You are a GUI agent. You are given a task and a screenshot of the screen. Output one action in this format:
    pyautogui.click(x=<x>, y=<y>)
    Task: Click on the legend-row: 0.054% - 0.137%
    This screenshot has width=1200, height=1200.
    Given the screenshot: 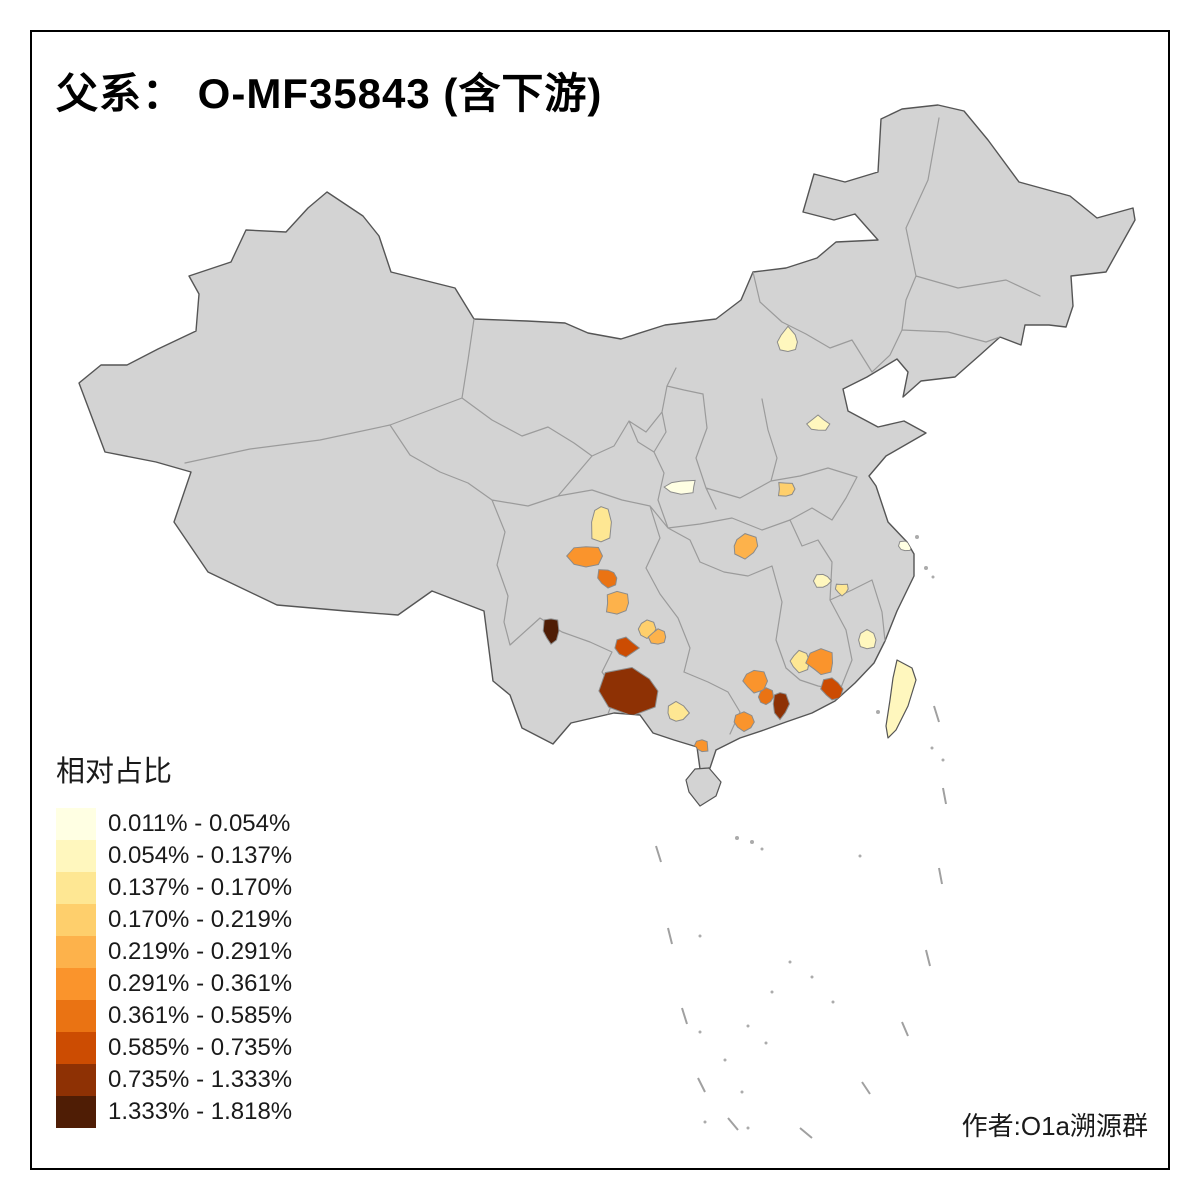 What is the action you would take?
    pyautogui.click(x=174, y=856)
    